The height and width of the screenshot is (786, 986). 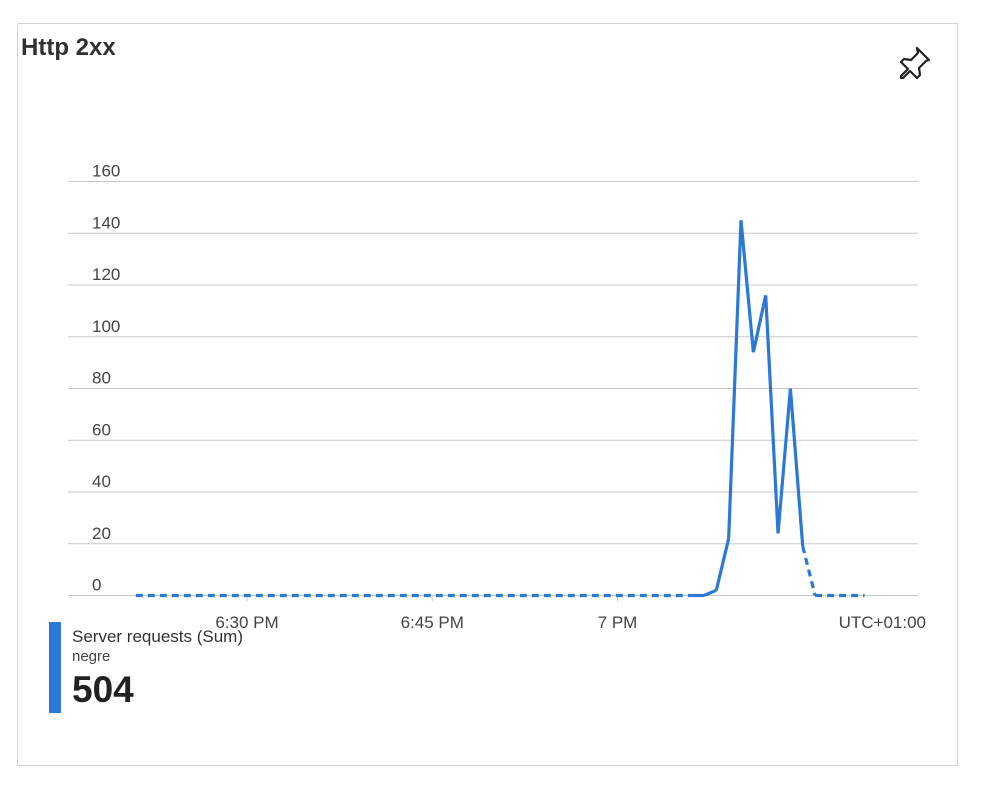 I want to click on legend-total-value: 504, so click(x=103, y=689).